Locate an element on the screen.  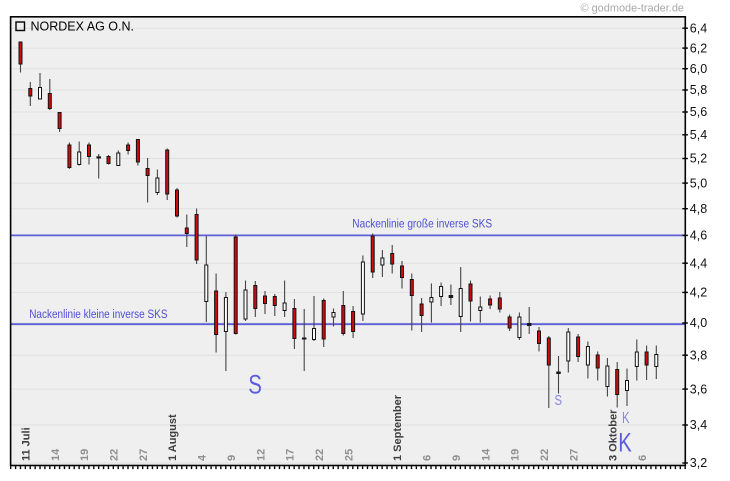
svg-text: 12 is located at coordinates (261, 455).